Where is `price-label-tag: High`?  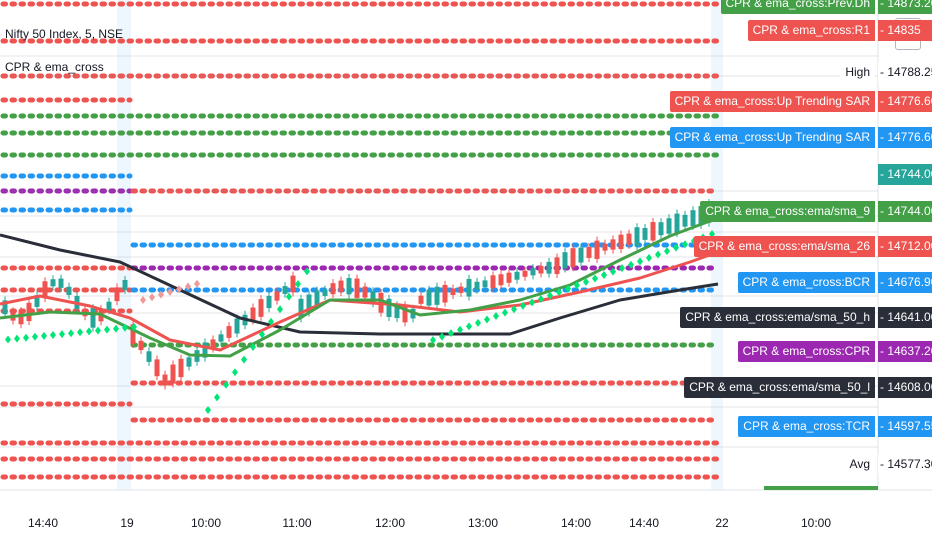 price-label-tag: High is located at coordinates (857, 72).